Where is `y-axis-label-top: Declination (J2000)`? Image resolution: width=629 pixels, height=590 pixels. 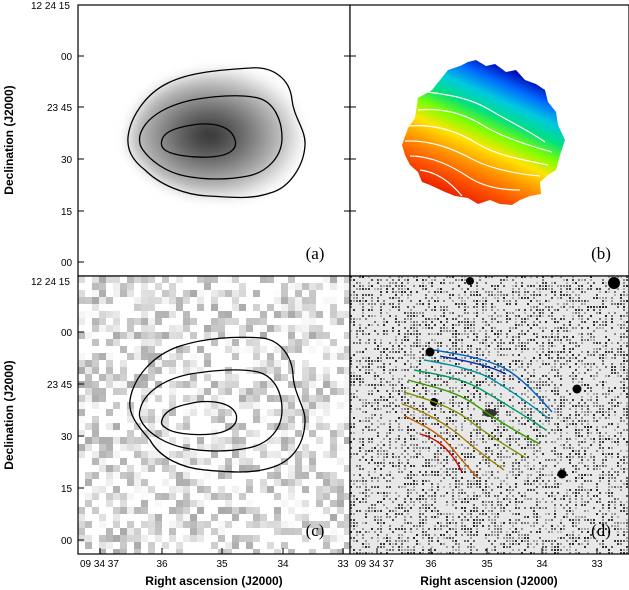
y-axis-label-top: Declination (J2000) is located at coordinates (9, 139).